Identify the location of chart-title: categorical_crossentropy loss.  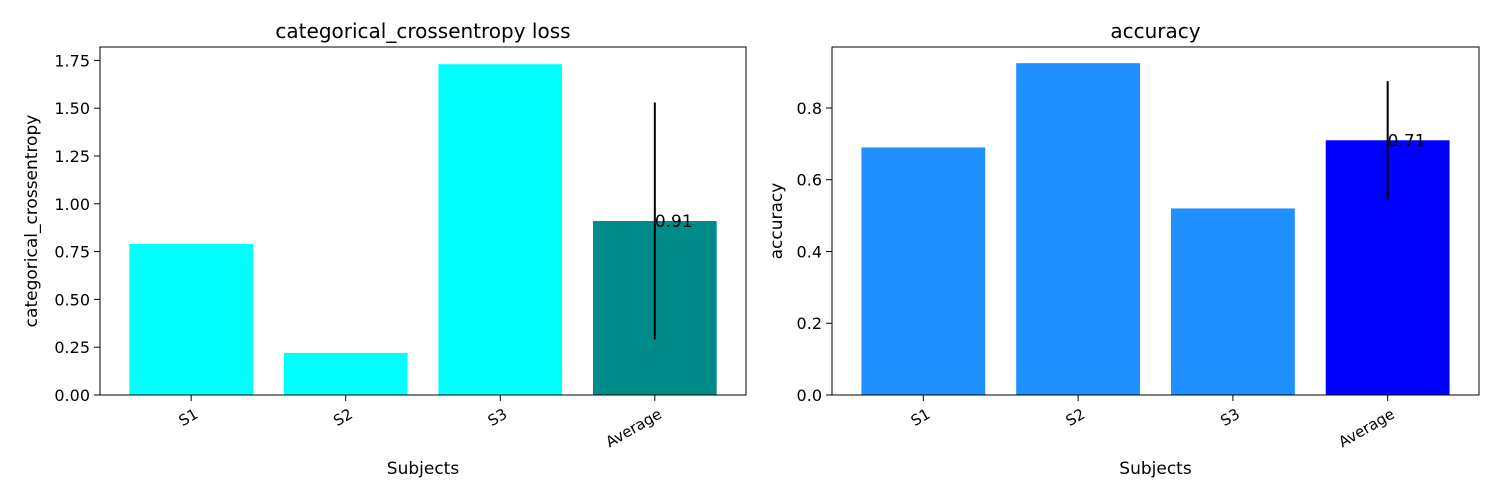
(422, 31).